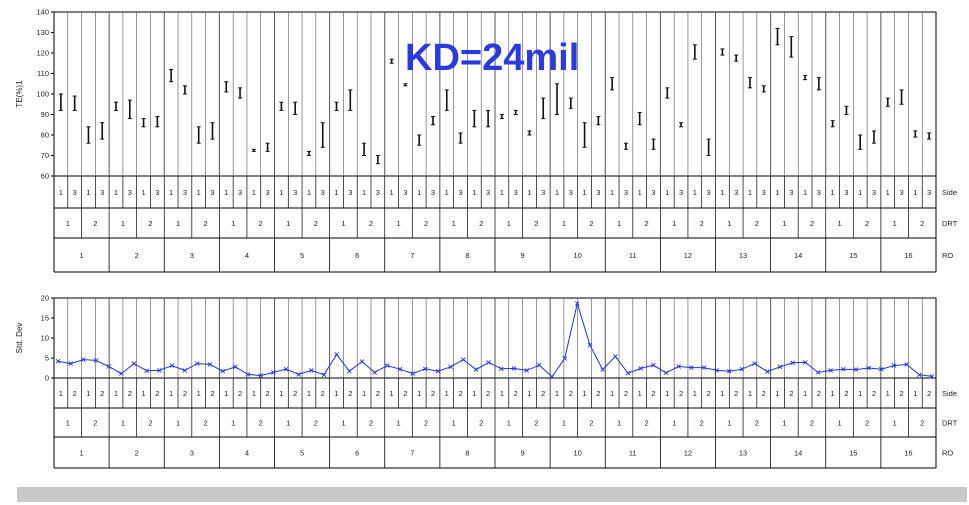  What do you see at coordinates (42, 53) in the screenshot?
I see `y-tick-label: 120` at bounding box center [42, 53].